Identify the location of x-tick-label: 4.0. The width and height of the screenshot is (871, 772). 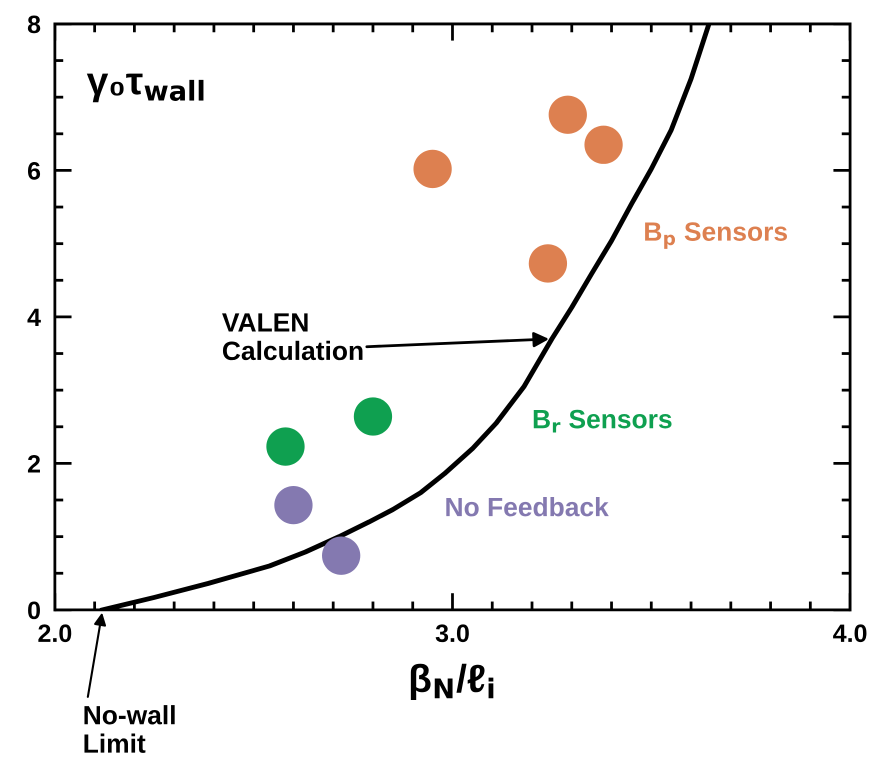
(849, 633).